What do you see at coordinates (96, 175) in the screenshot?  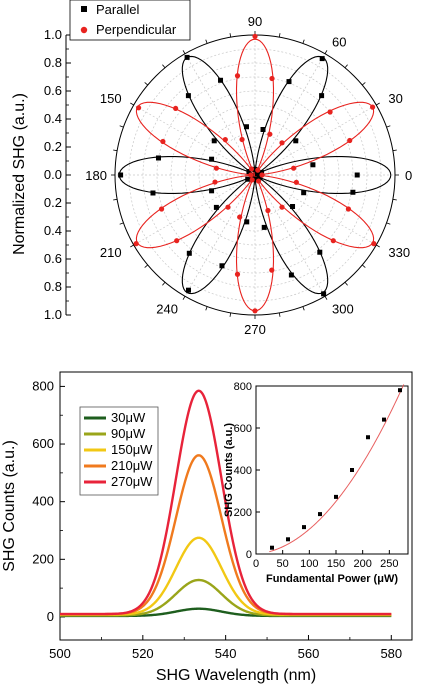 I see `polar-angle-label: 180` at bounding box center [96, 175].